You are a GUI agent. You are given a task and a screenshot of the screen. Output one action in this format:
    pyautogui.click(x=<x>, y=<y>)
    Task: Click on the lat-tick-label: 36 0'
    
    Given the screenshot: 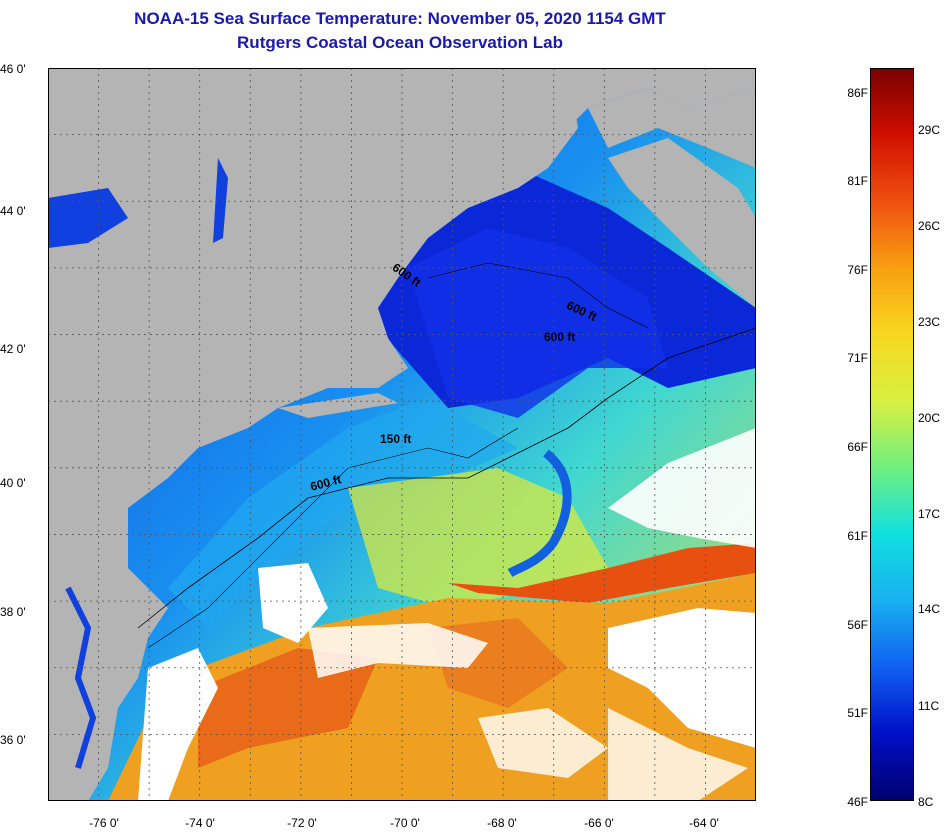 What is the action you would take?
    pyautogui.click(x=13, y=740)
    